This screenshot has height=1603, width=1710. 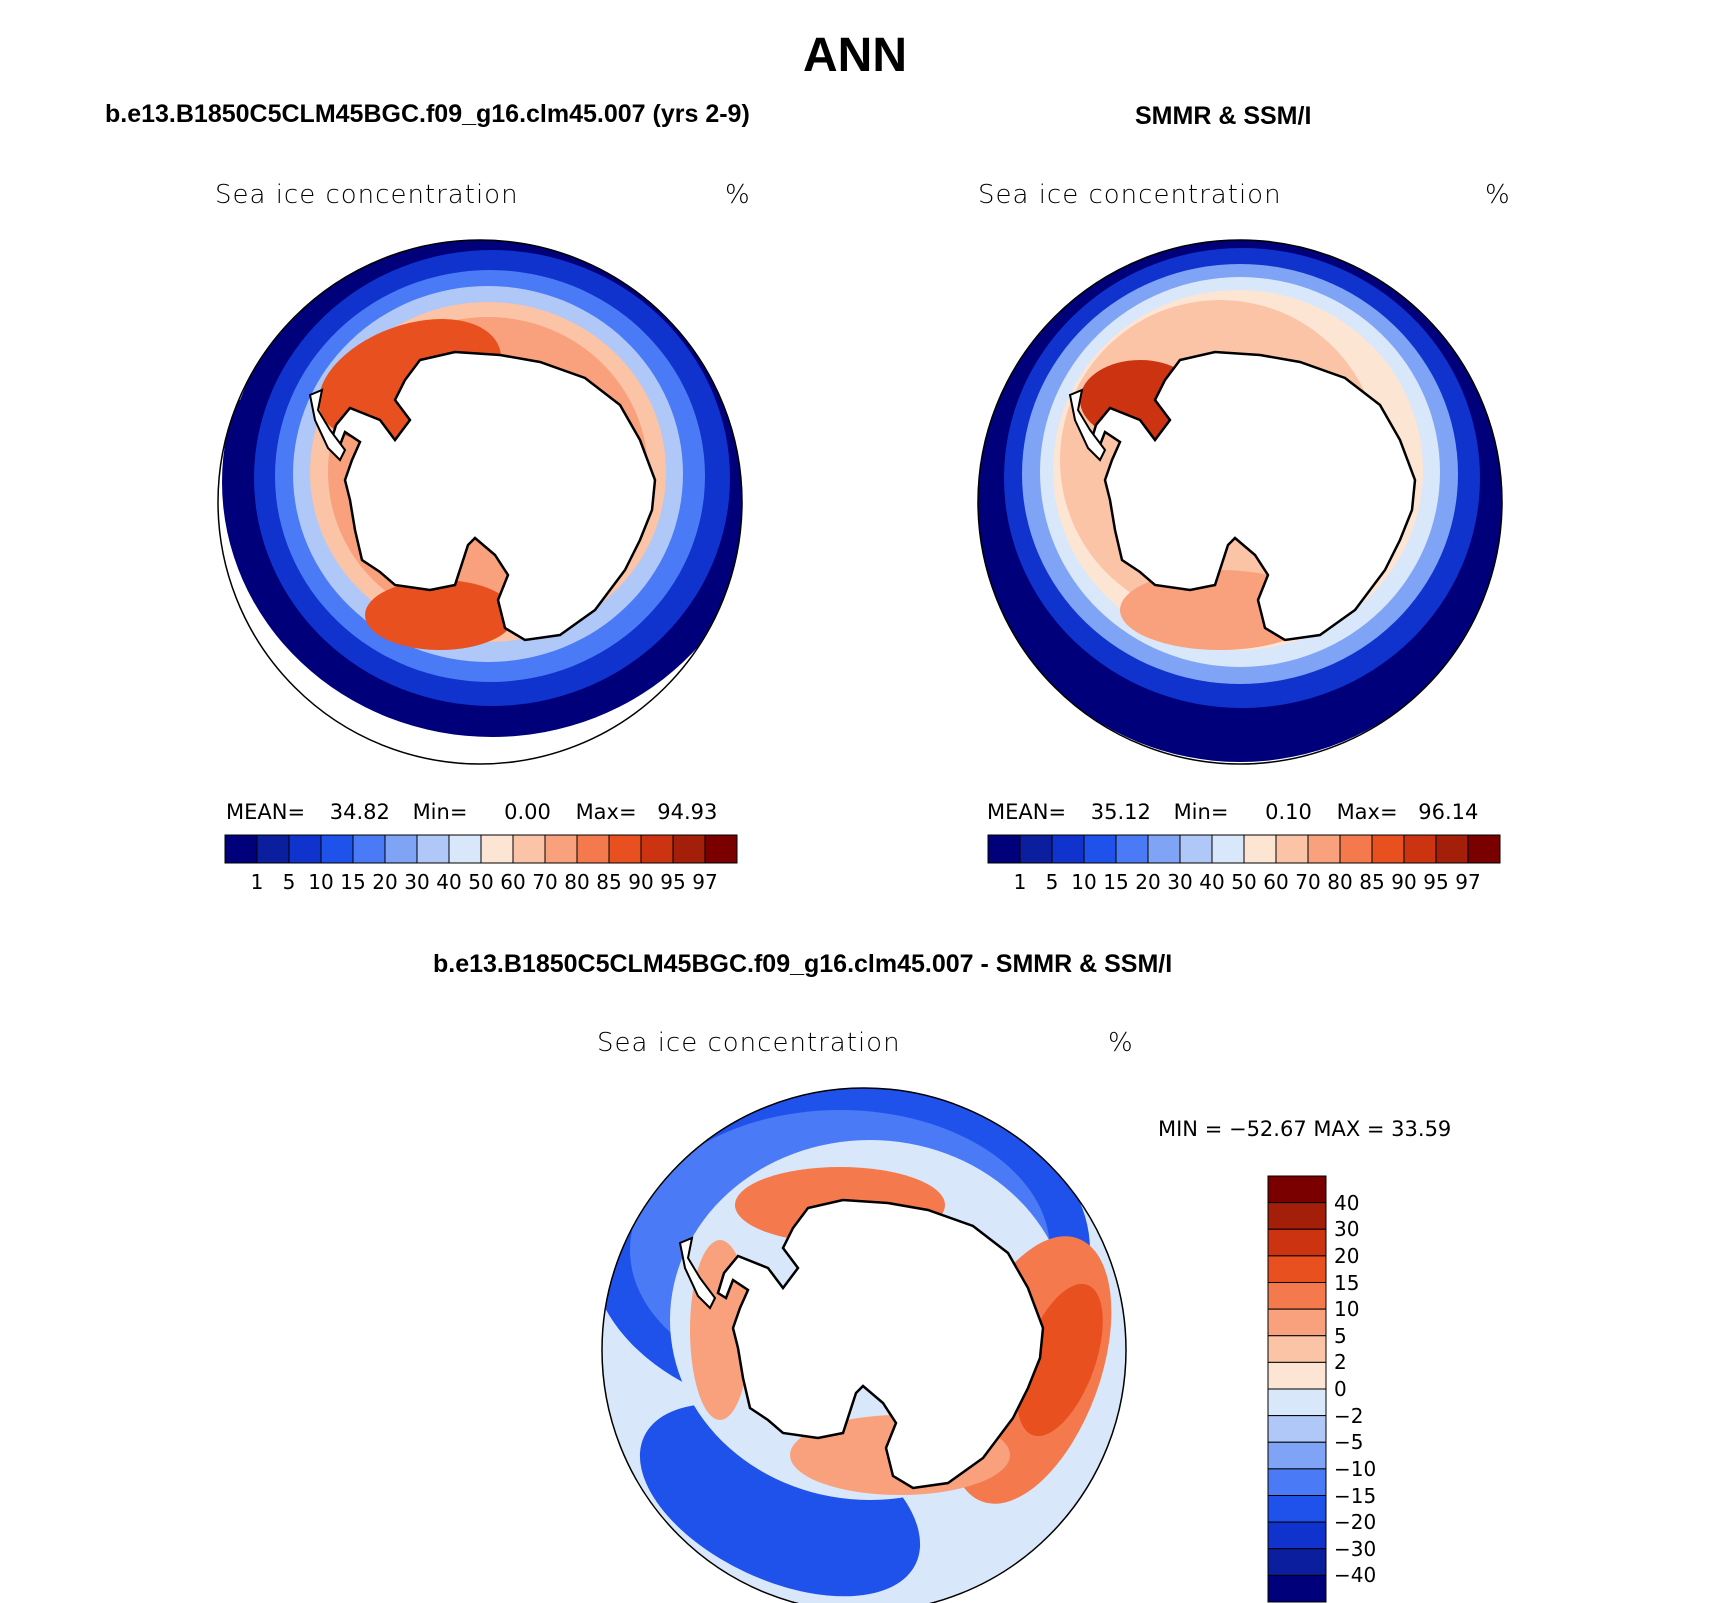 What do you see at coordinates (1367, 812) in the screenshot?
I see `panel-2-max-label: Max=` at bounding box center [1367, 812].